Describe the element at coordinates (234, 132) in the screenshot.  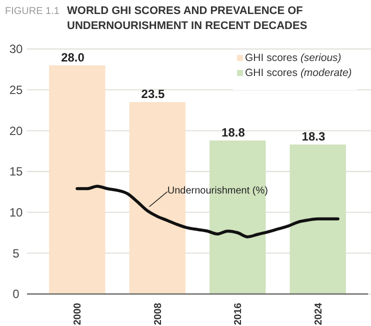
I see `data-label: 18.8` at that location.